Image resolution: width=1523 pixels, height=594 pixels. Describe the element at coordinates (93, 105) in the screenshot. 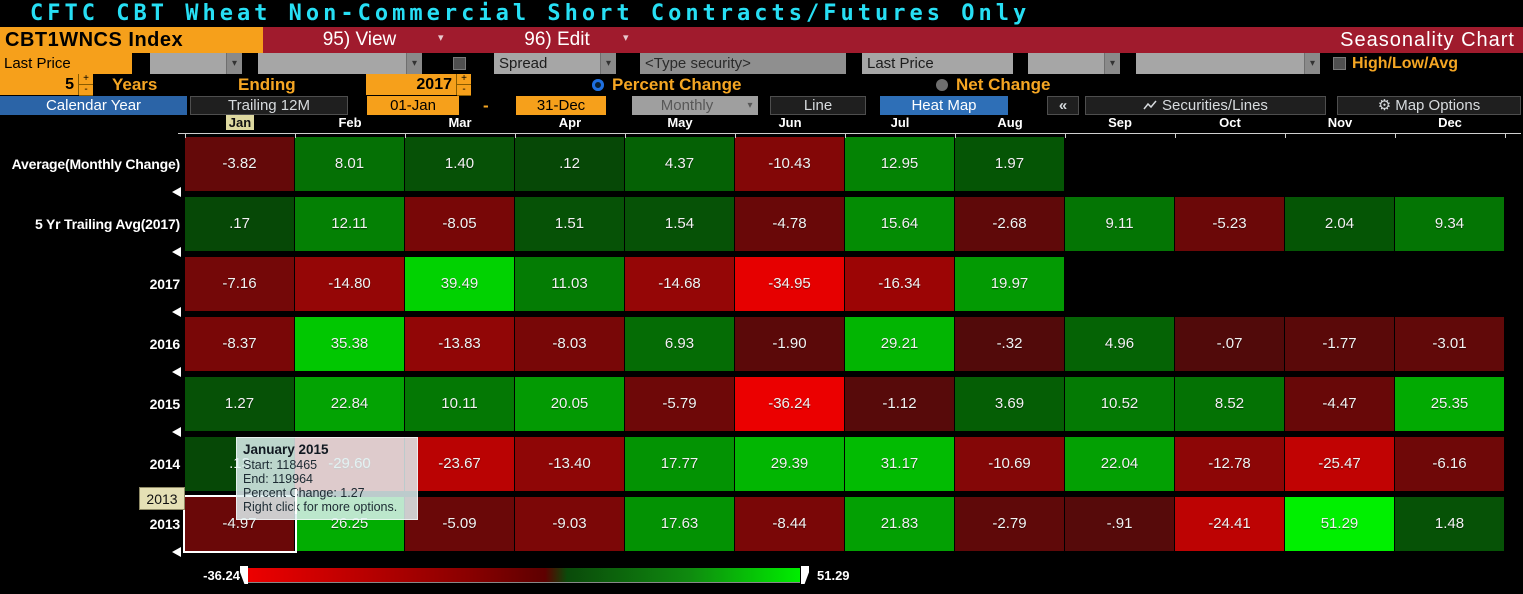

I see `tab-calendar-year: Calendar Year` at that location.